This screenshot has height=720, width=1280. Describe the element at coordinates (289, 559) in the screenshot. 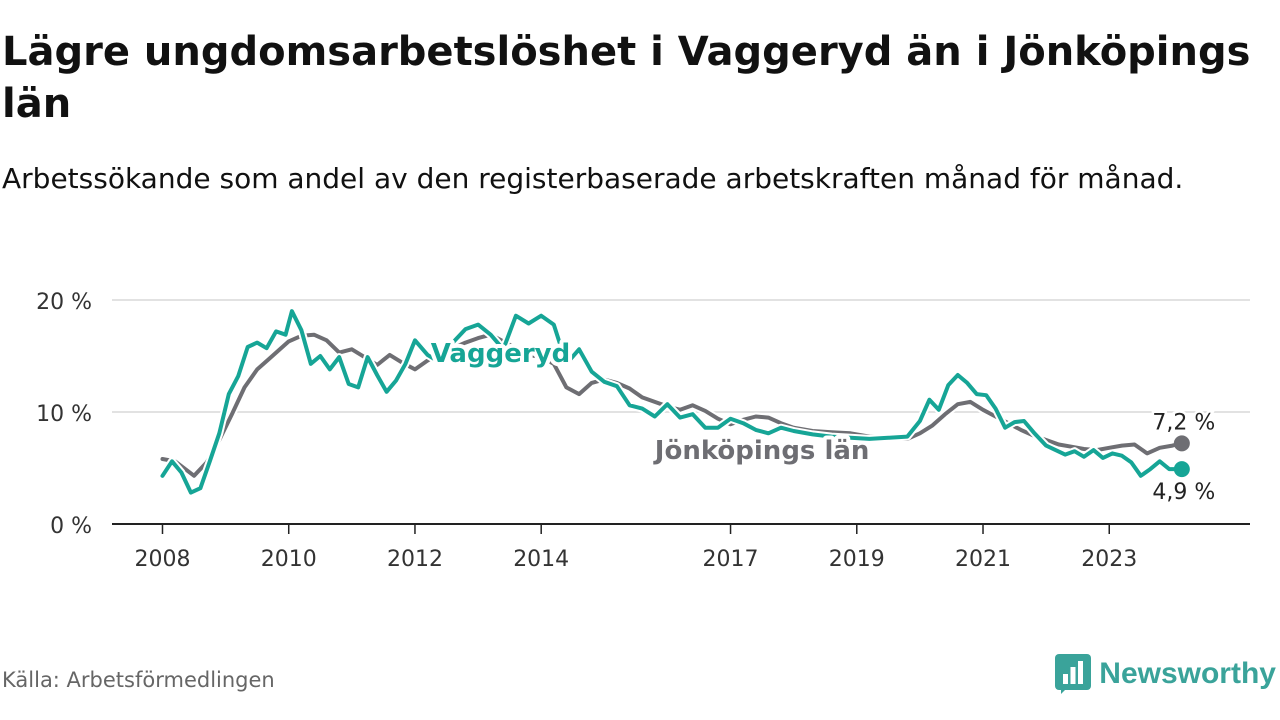

I see `x-tick-label: 2010` at that location.